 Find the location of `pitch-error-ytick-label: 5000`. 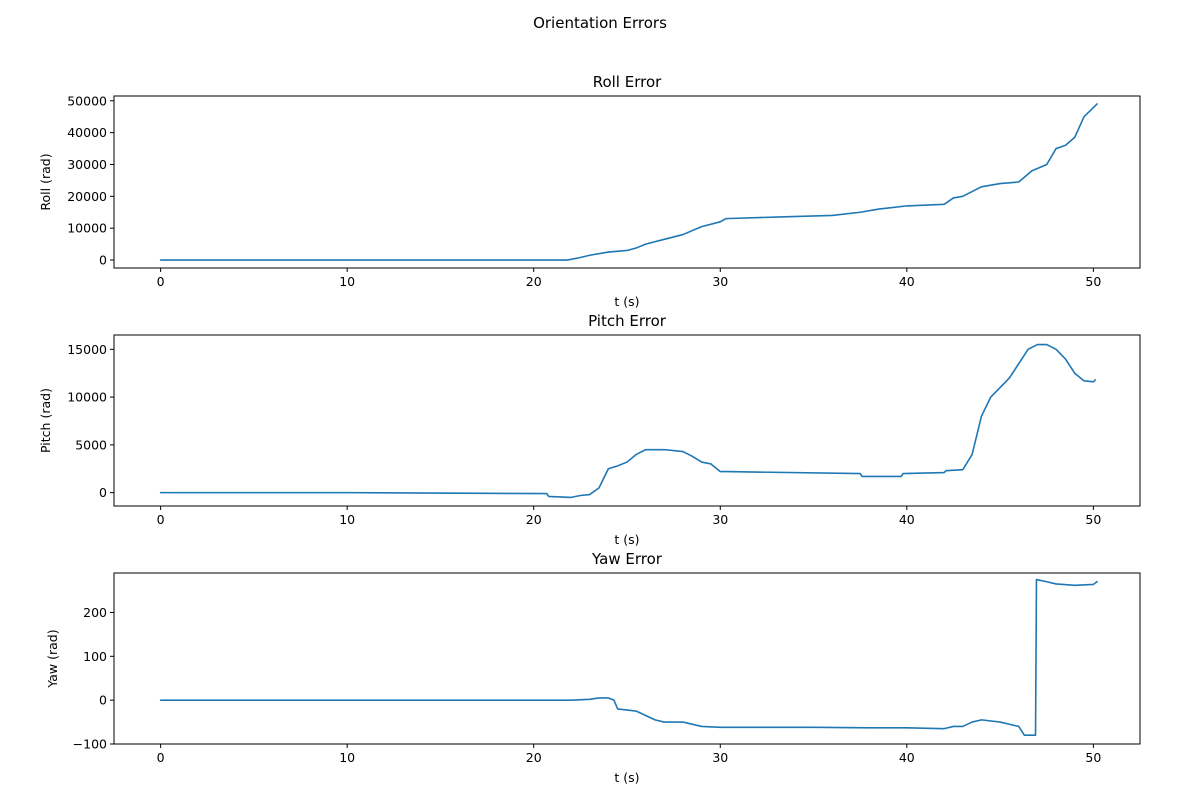

pitch-error-ytick-label: 5000 is located at coordinates (91, 444).